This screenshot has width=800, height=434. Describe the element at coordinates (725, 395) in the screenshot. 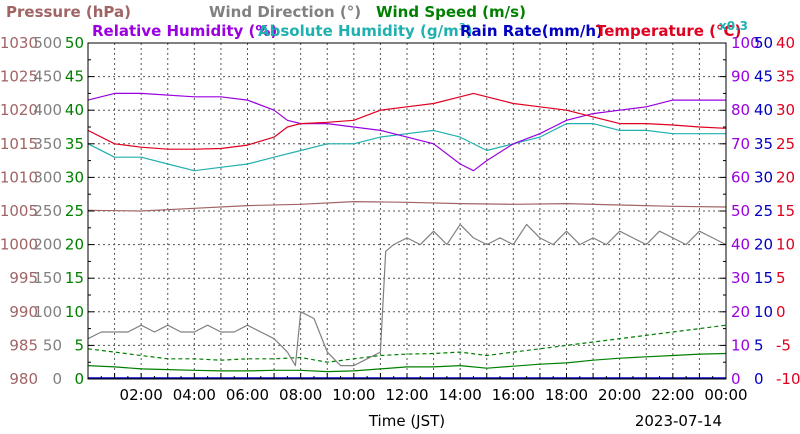

I see `x-tick-label: 00:00` at that location.